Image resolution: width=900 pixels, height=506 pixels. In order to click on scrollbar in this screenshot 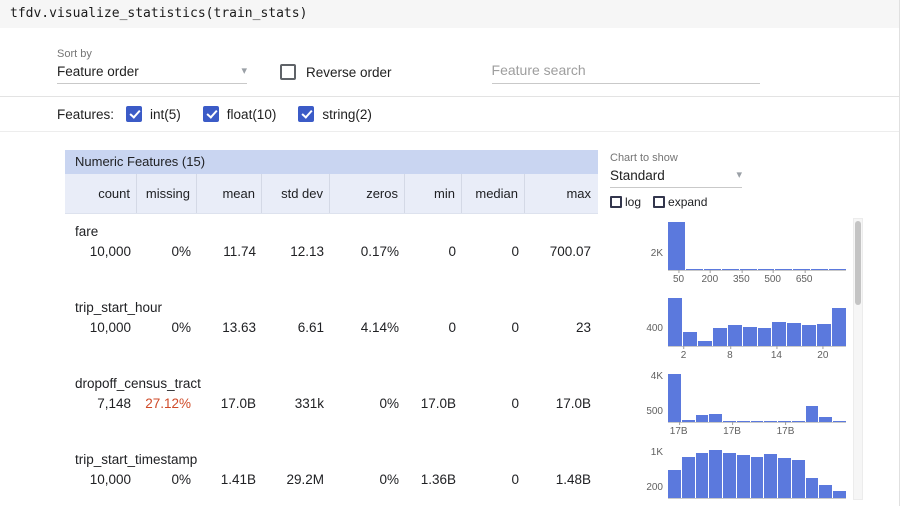, I will do `click(858, 359)`.